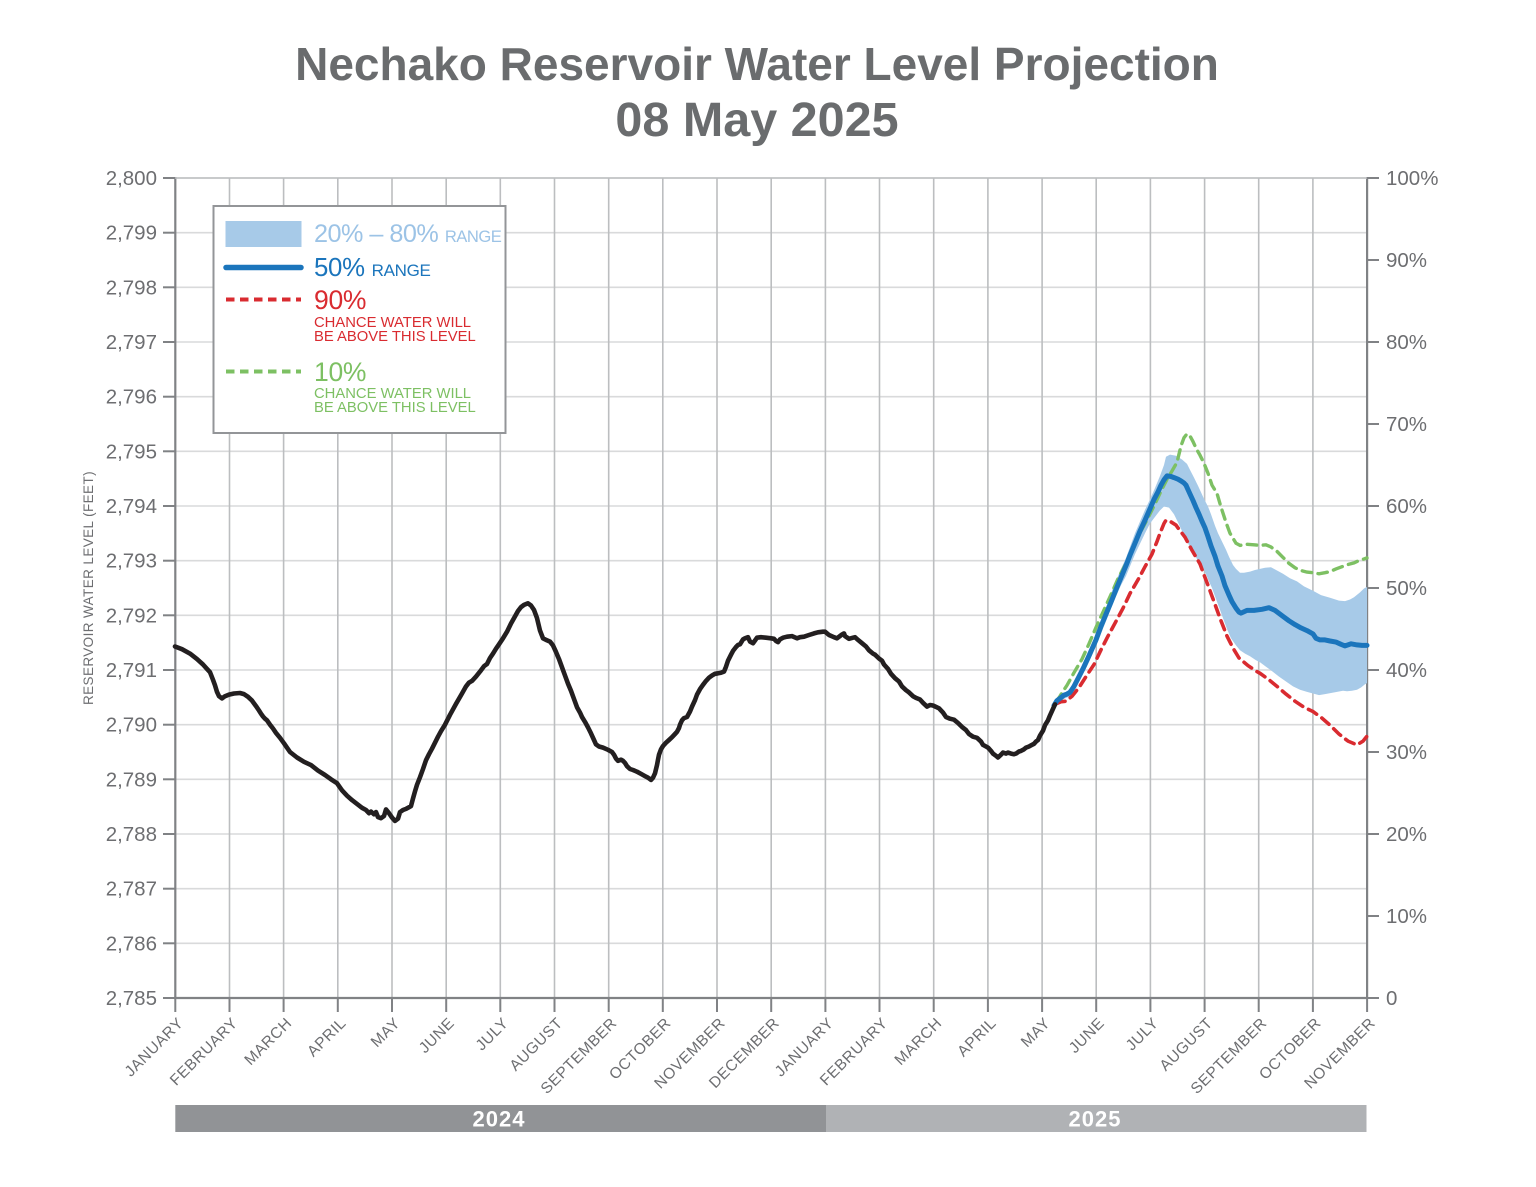  I want to click on svg-text: 2024, so click(499, 1119).